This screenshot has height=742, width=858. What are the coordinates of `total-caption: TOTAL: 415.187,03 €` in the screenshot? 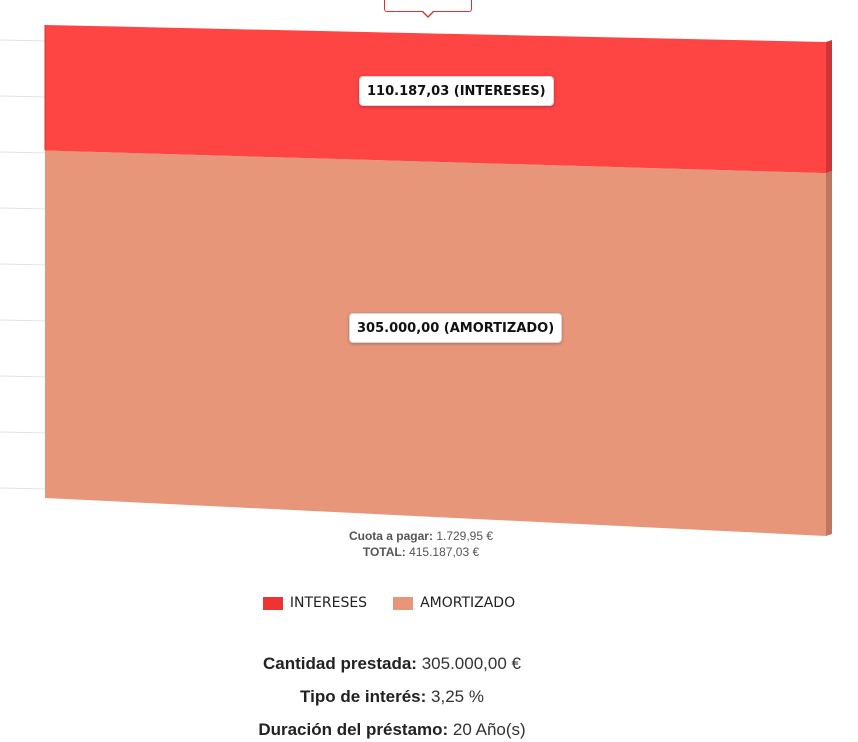 It's located at (421, 552).